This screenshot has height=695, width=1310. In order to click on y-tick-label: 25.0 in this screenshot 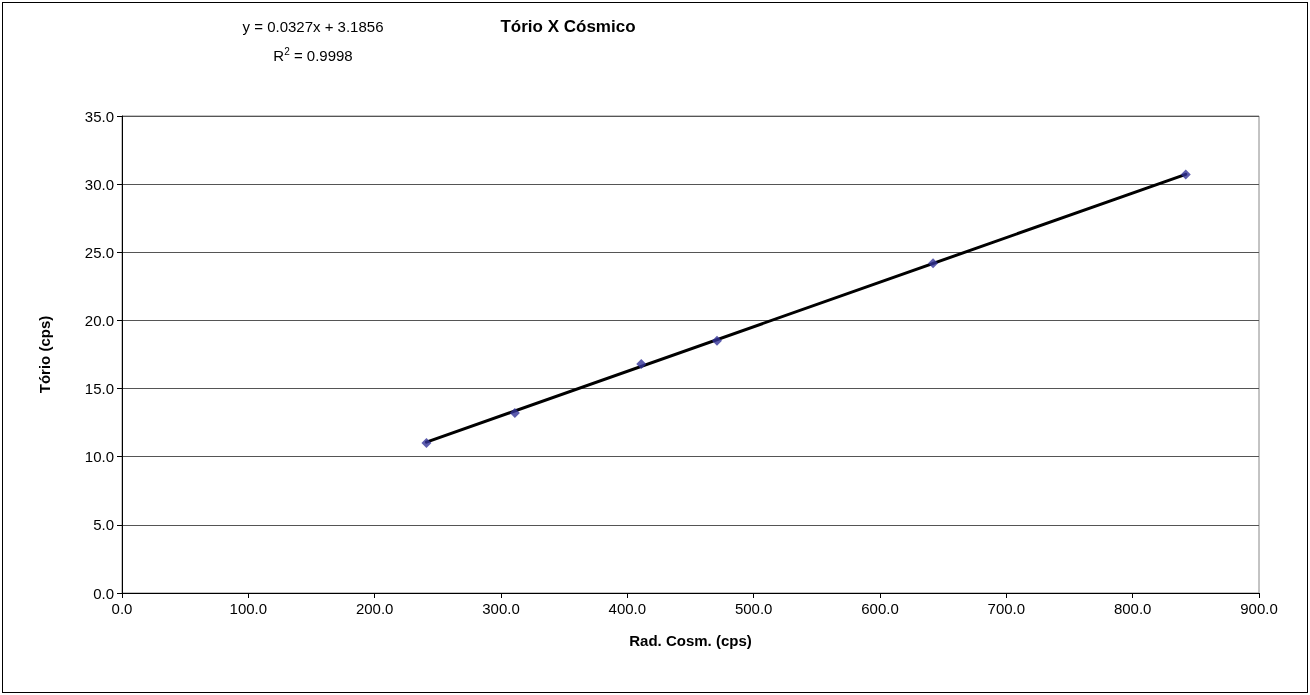, I will do `click(99, 252)`.